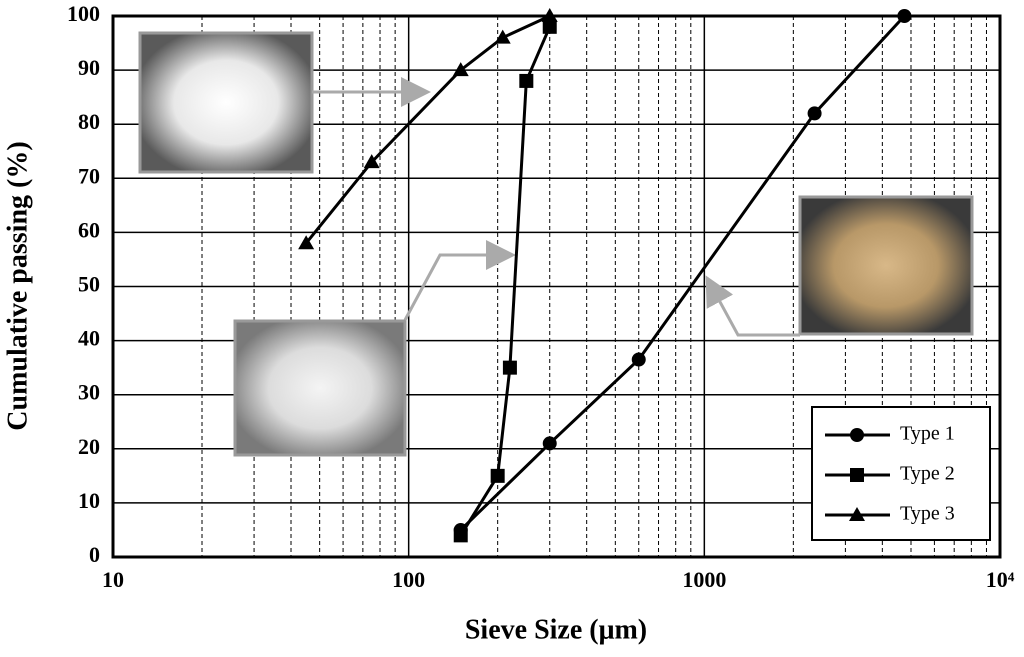 The width and height of the screenshot is (1024, 657). What do you see at coordinates (89, 338) in the screenshot?
I see `y-tick-label: 40` at bounding box center [89, 338].